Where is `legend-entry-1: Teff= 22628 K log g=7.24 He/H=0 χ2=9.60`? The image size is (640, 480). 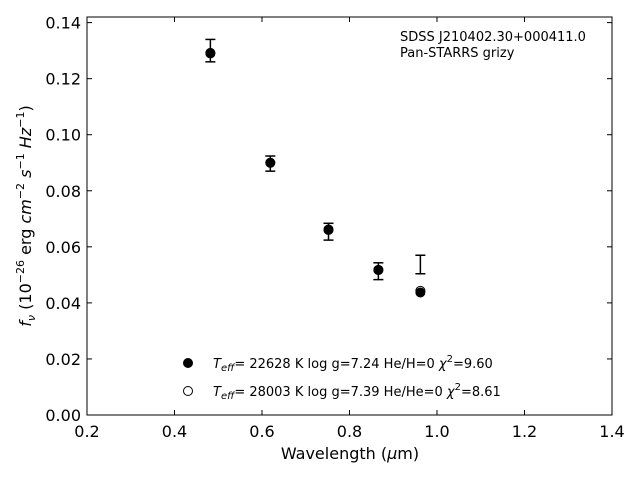
legend-entry-1: Teff= 22628 K log g=7.24 He/H=0 χ2=9.60 is located at coordinates (353, 364).